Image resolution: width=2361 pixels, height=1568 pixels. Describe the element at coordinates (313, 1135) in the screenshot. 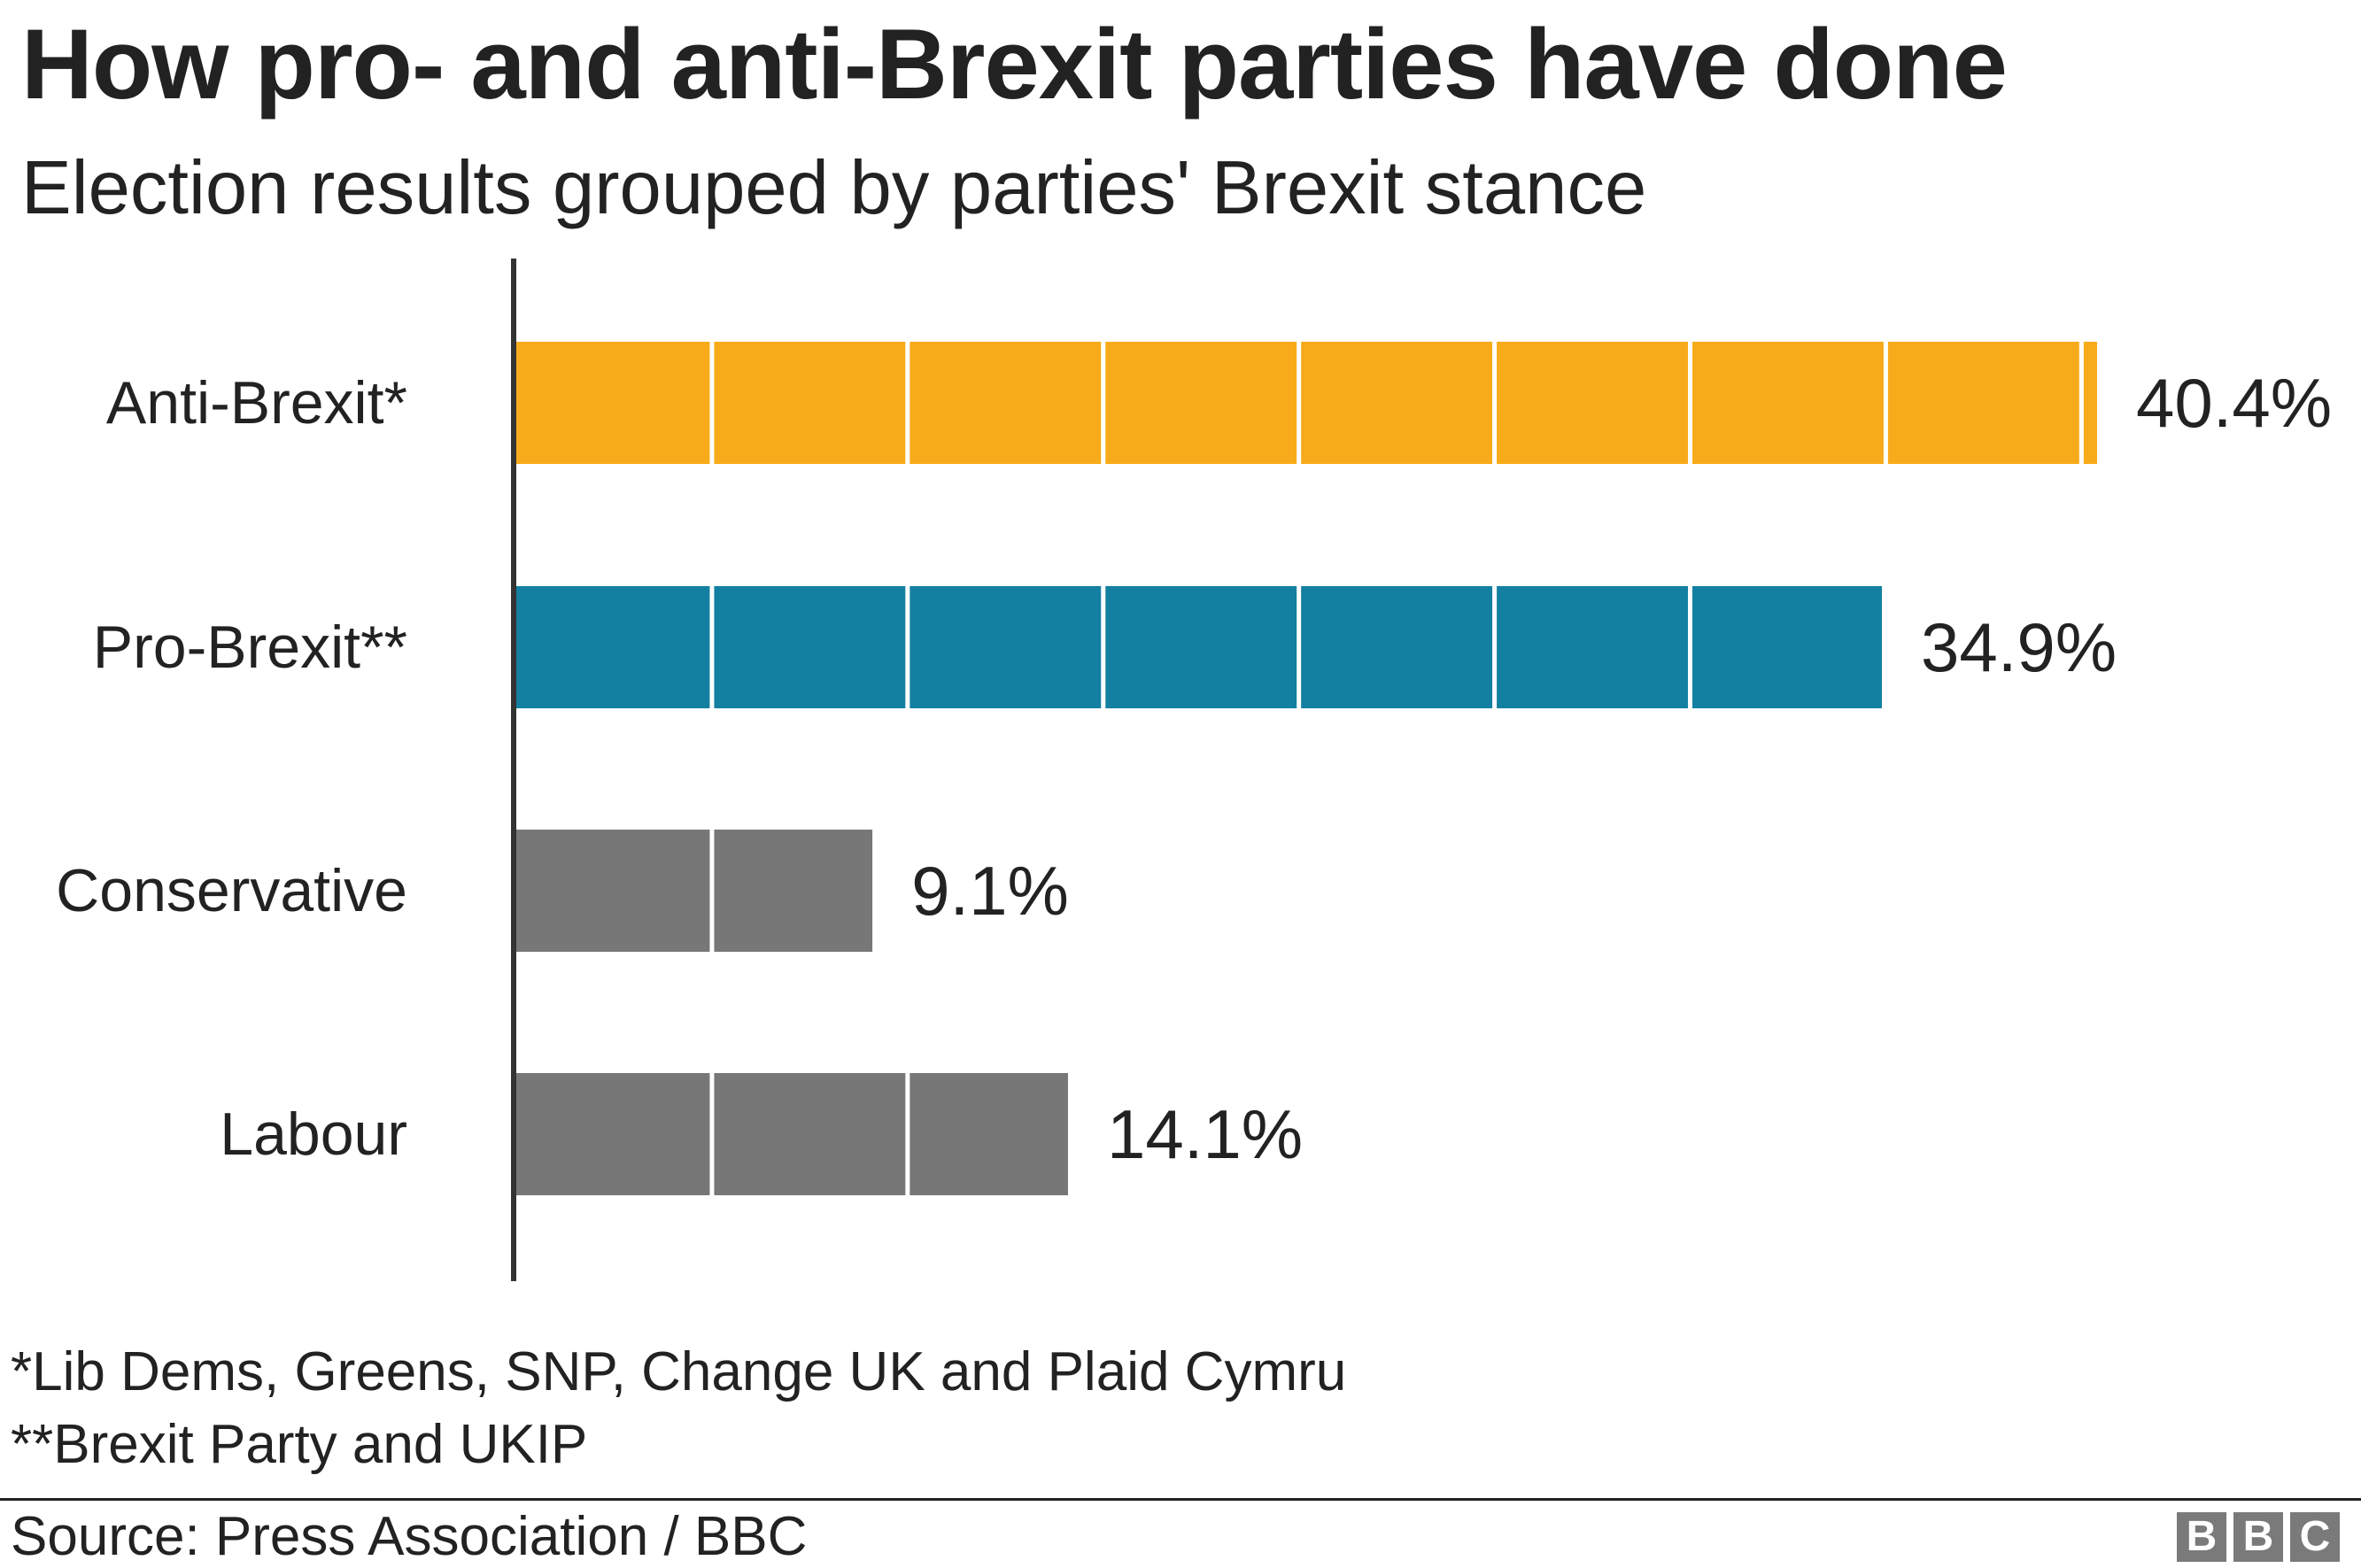

I see `category-label: Labour` at that location.